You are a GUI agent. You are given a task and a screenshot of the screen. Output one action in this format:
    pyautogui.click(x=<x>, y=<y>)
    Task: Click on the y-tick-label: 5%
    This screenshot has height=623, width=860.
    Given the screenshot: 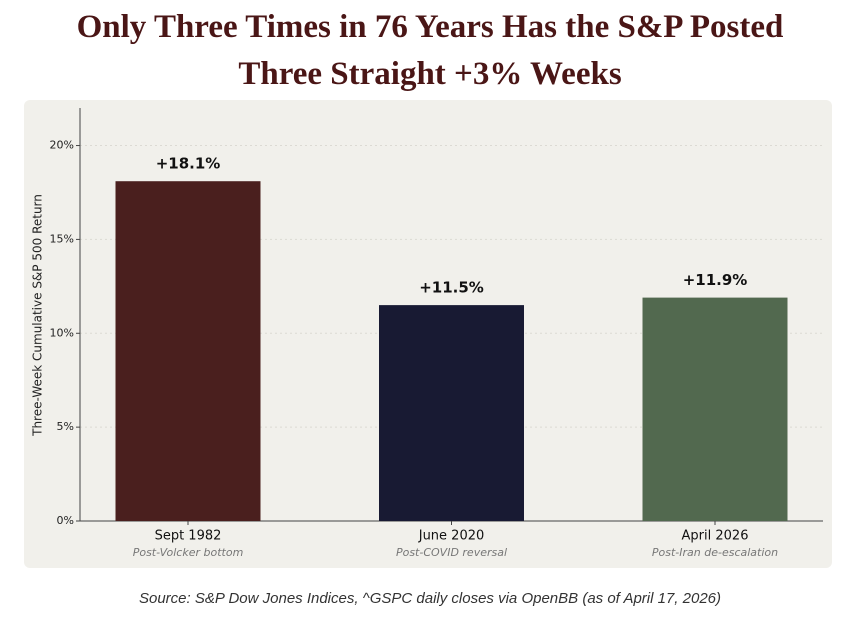 What is the action you would take?
    pyautogui.click(x=65, y=426)
    